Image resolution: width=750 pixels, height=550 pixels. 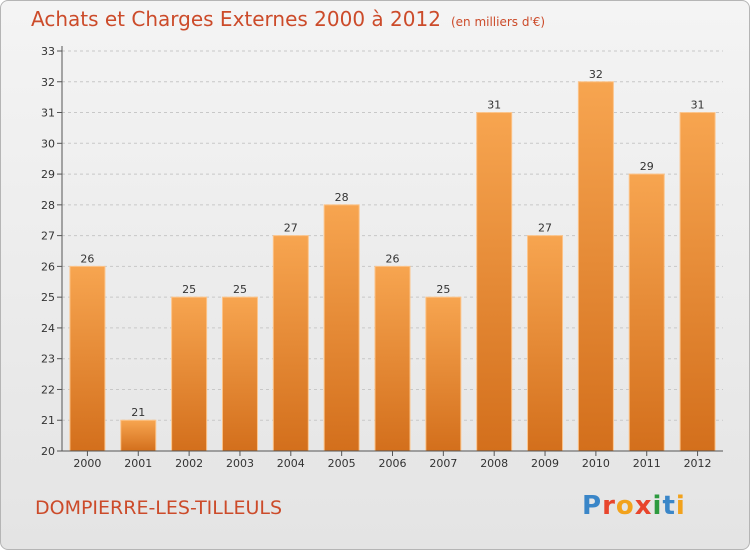 What do you see at coordinates (698, 463) in the screenshot?
I see `x-tick-label: 2012` at bounding box center [698, 463].